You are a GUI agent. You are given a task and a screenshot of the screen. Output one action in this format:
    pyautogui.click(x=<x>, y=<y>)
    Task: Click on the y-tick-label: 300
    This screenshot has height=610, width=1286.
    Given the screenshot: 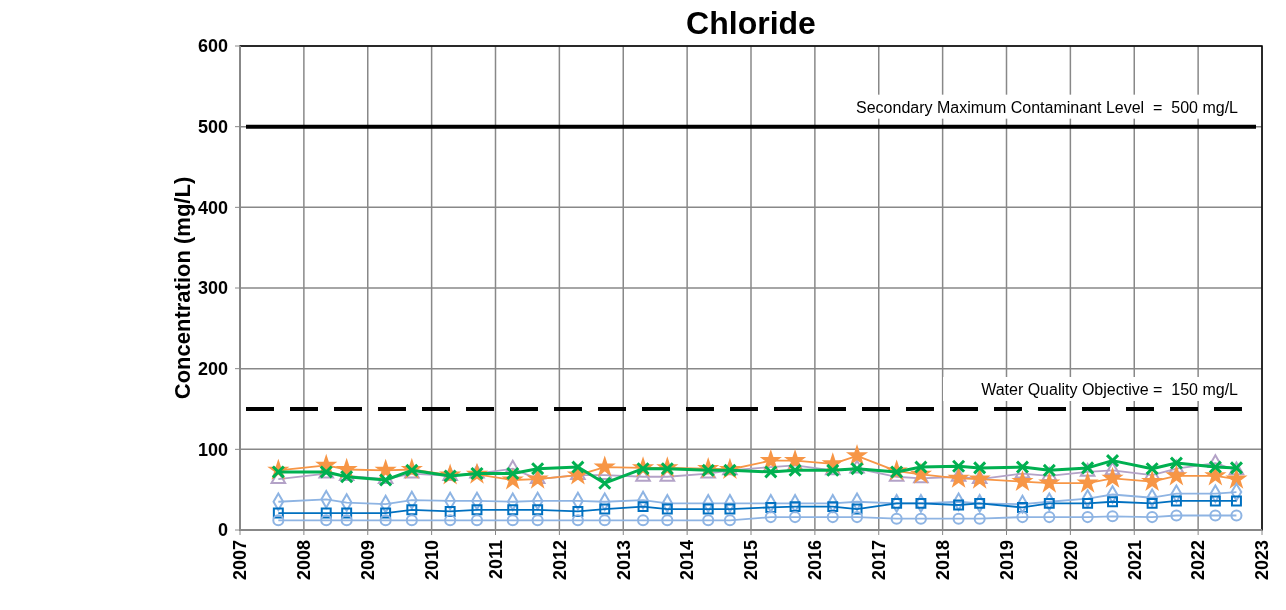 What is the action you would take?
    pyautogui.click(x=212, y=288)
    